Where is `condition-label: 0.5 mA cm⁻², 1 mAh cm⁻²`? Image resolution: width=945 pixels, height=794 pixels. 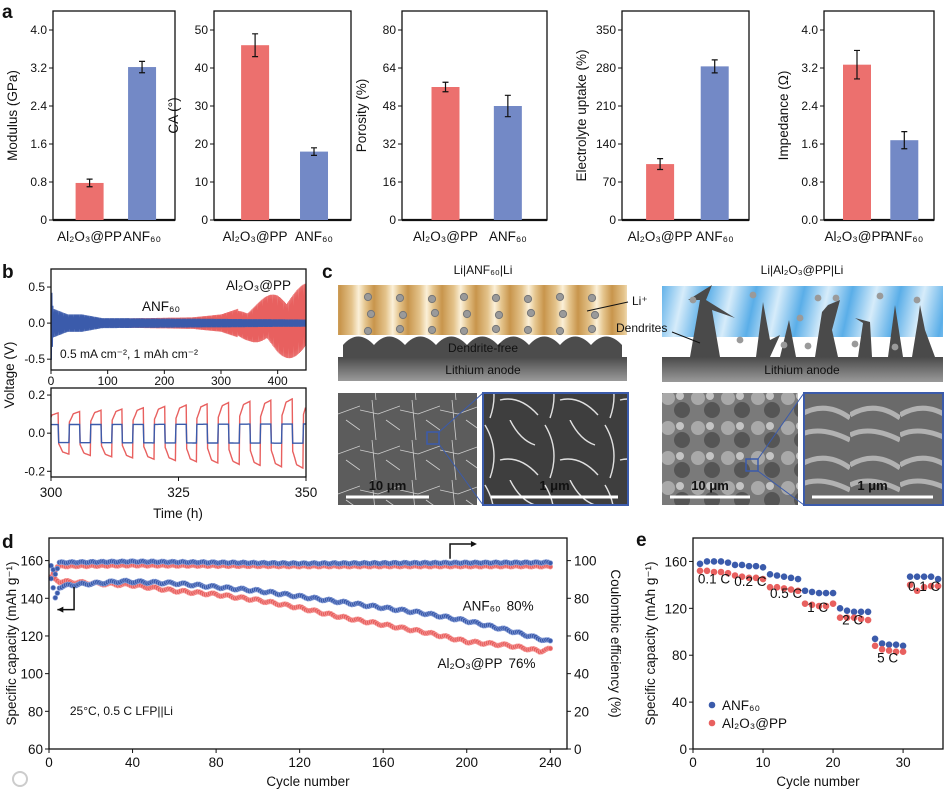 condition-label: 0.5 mA cm⁻², 1 mAh cm⁻² is located at coordinates (129, 354).